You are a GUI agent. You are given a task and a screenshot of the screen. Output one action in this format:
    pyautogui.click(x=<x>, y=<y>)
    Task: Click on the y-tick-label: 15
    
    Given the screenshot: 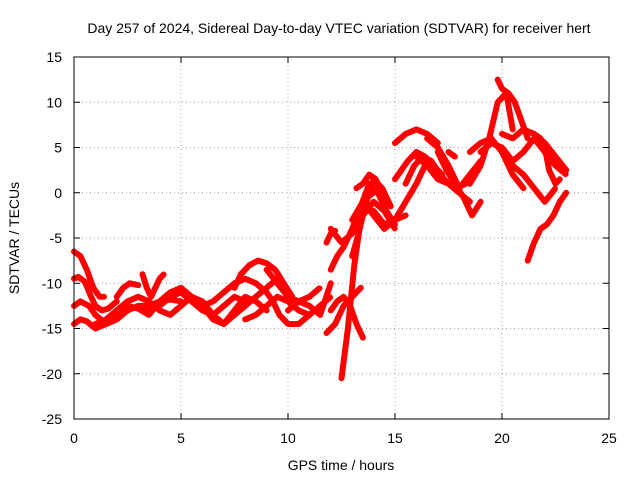 What is the action you would take?
    pyautogui.click(x=54, y=57)
    